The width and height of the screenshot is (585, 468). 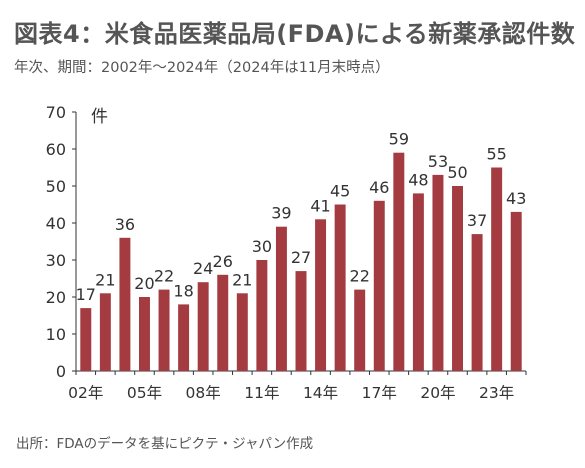 I want to click on bar-value-label: 24, so click(x=203, y=268).